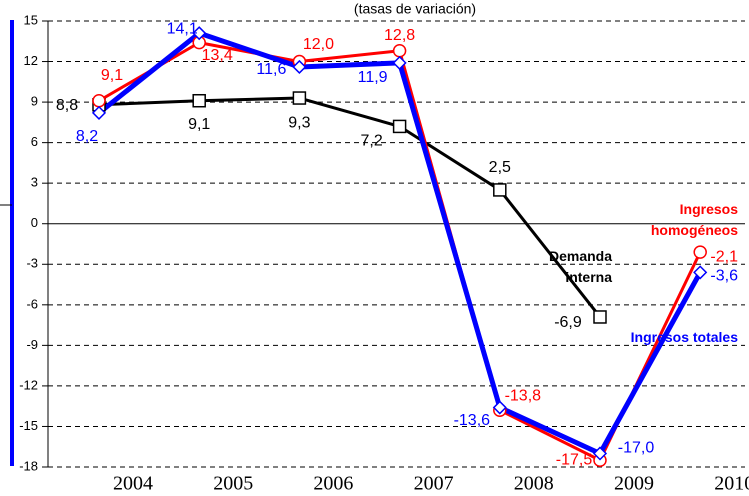  I want to click on value-label: 8,8, so click(67, 105).